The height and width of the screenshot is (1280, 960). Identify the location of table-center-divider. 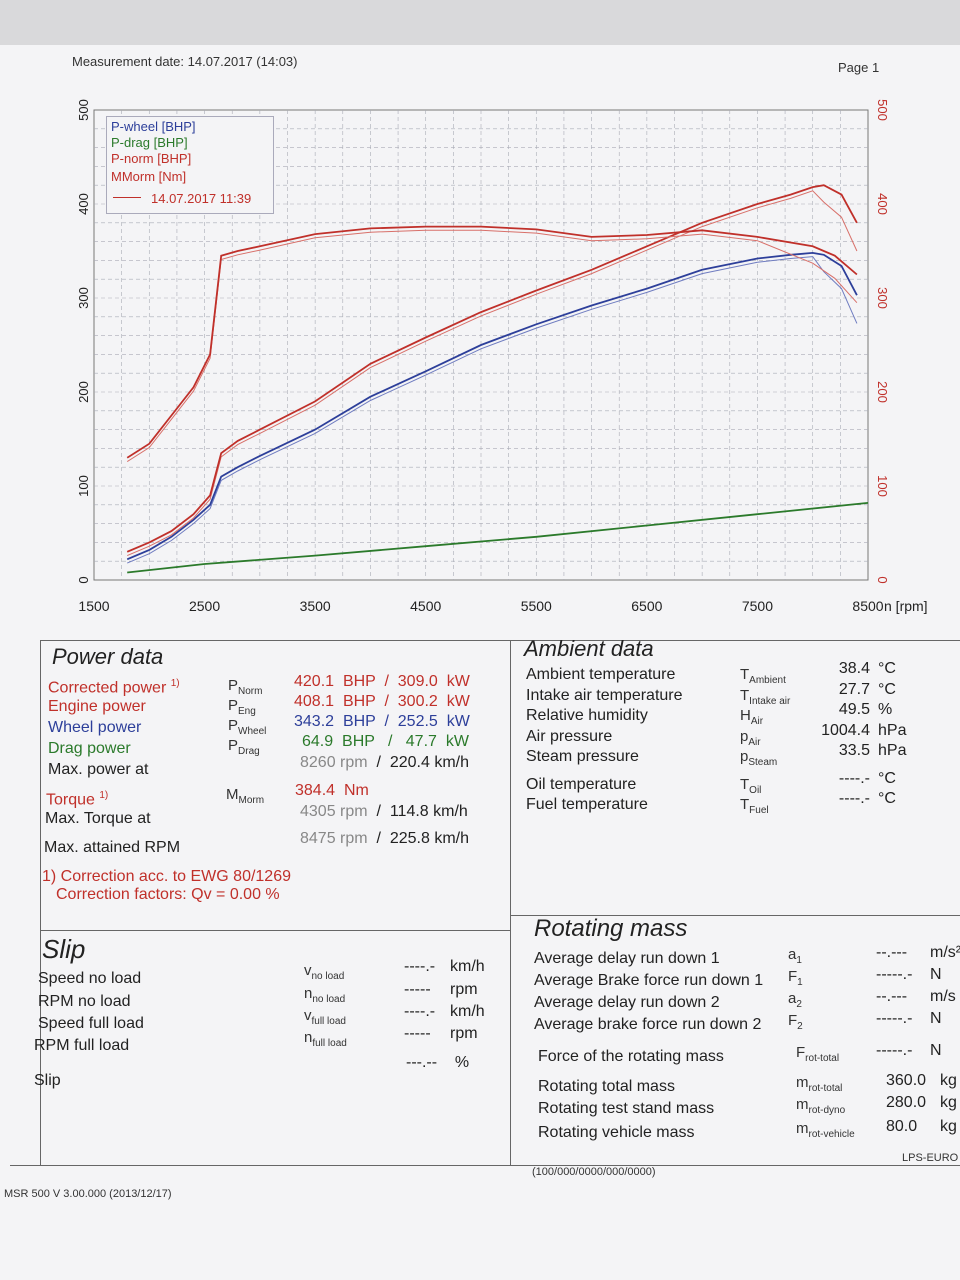
(510, 902).